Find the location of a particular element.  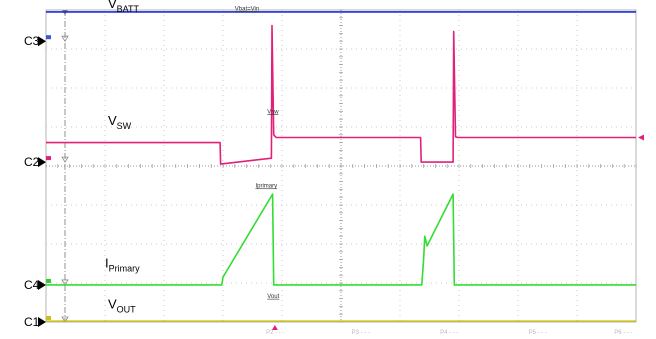

trace-label-iprimary: IPrimary is located at coordinates (122, 264).